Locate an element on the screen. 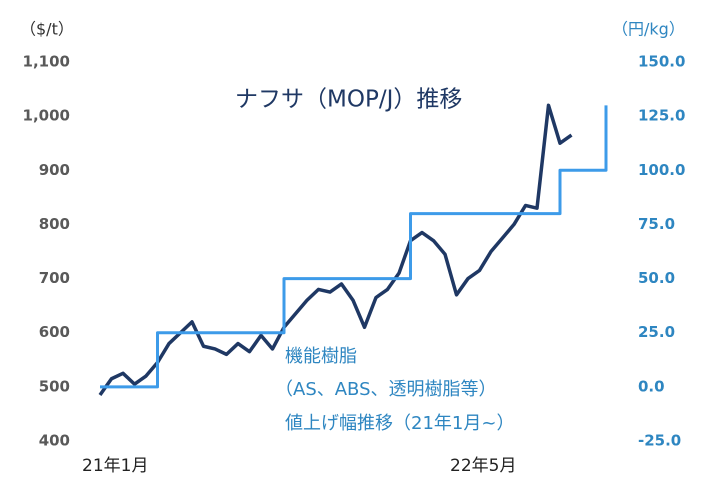 The height and width of the screenshot is (479, 715). x-tick-label: 21年1月 is located at coordinates (115, 466).